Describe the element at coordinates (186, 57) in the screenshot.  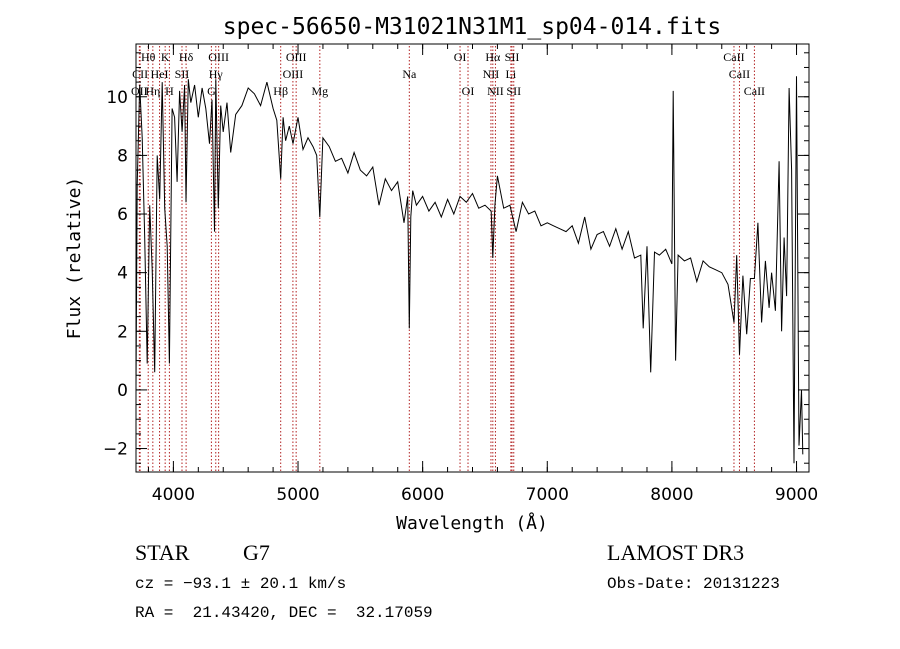
I see `line-id-label: Hδ` at that location.